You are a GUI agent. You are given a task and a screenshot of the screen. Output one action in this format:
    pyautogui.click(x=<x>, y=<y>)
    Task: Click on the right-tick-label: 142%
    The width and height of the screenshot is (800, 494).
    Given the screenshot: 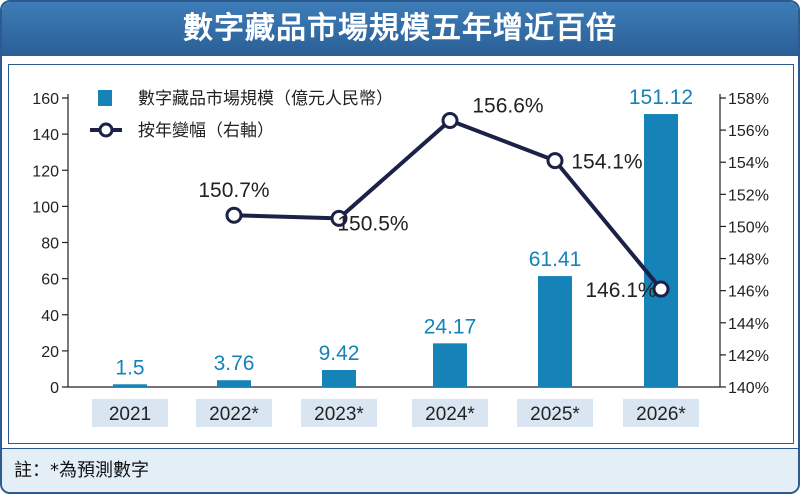 What is the action you would take?
    pyautogui.click(x=748, y=356)
    